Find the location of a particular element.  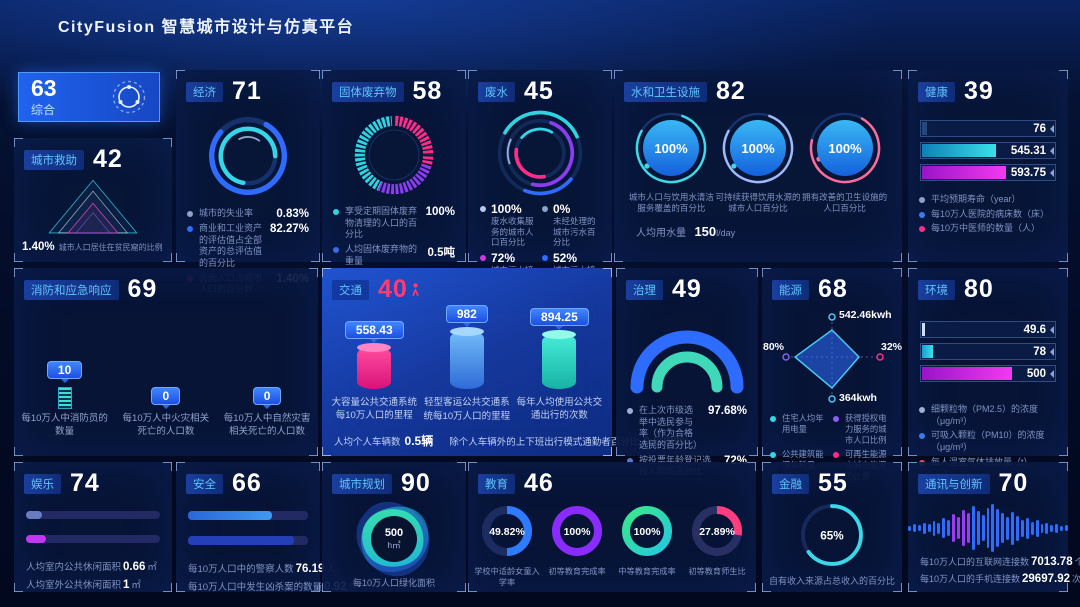

safety-score: 66 is located at coordinates (247, 483).